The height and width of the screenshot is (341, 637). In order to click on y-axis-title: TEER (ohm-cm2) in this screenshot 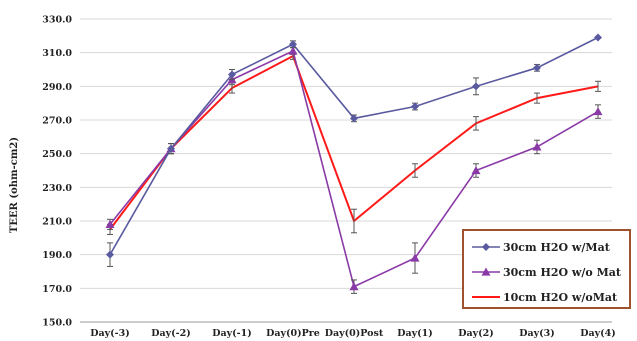, I will do `click(14, 185)`.